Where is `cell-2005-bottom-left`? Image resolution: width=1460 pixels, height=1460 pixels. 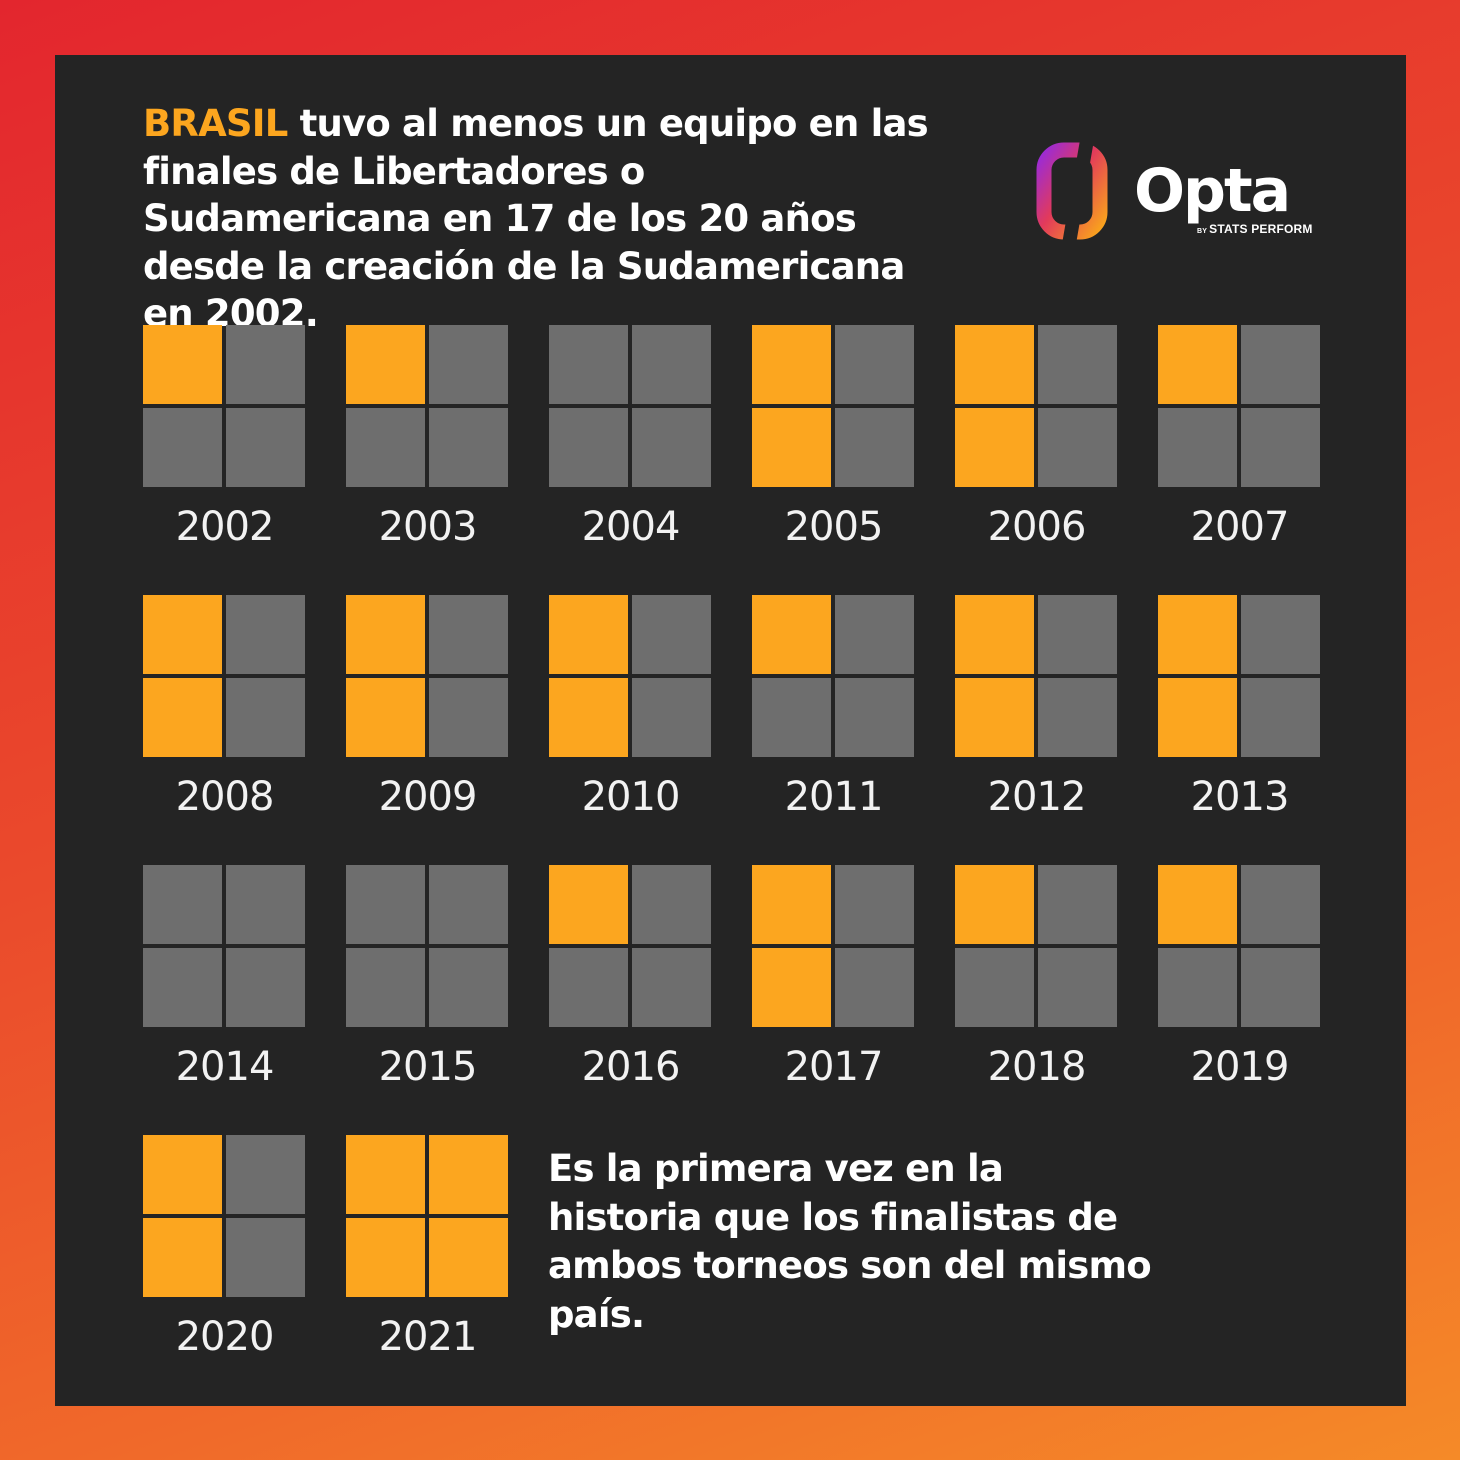
cell-2005-bottom-left is located at coordinates (791, 447).